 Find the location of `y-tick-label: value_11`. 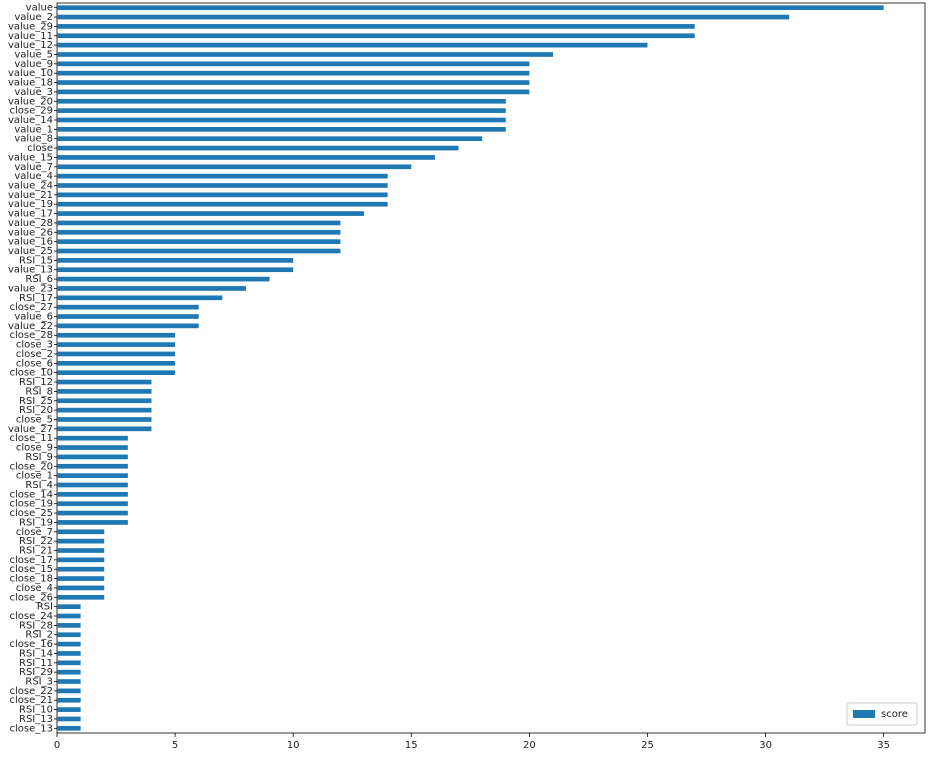

y-tick-label: value_11 is located at coordinates (30, 36).